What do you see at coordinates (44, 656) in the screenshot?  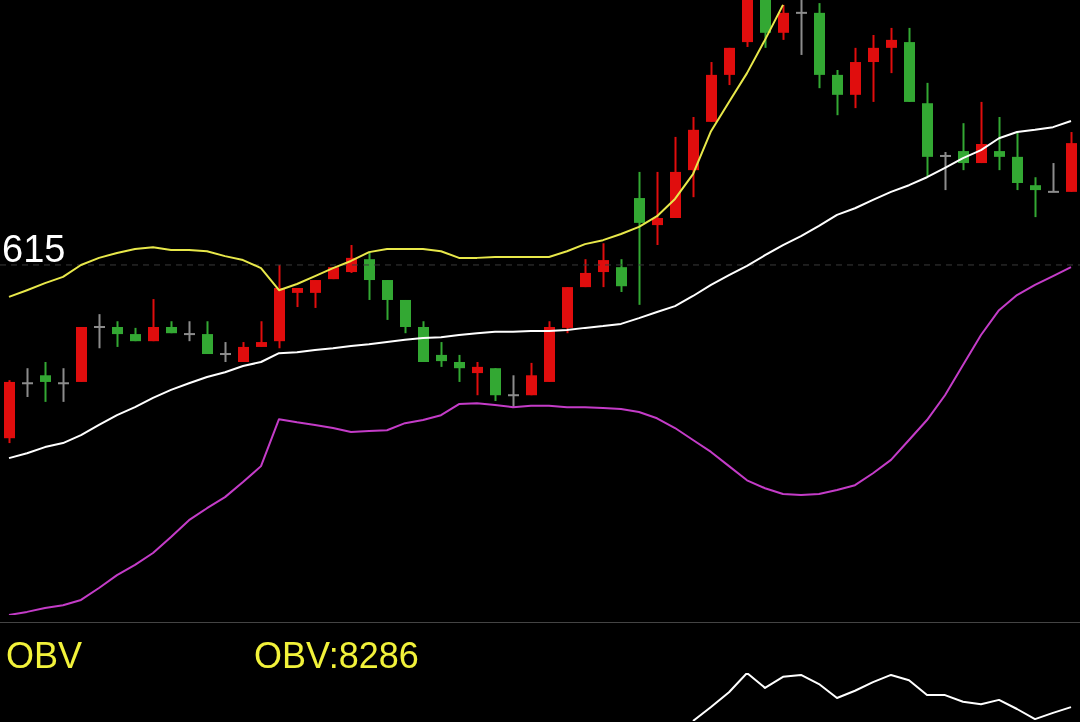 I see `chart-title: OBV` at bounding box center [44, 656].